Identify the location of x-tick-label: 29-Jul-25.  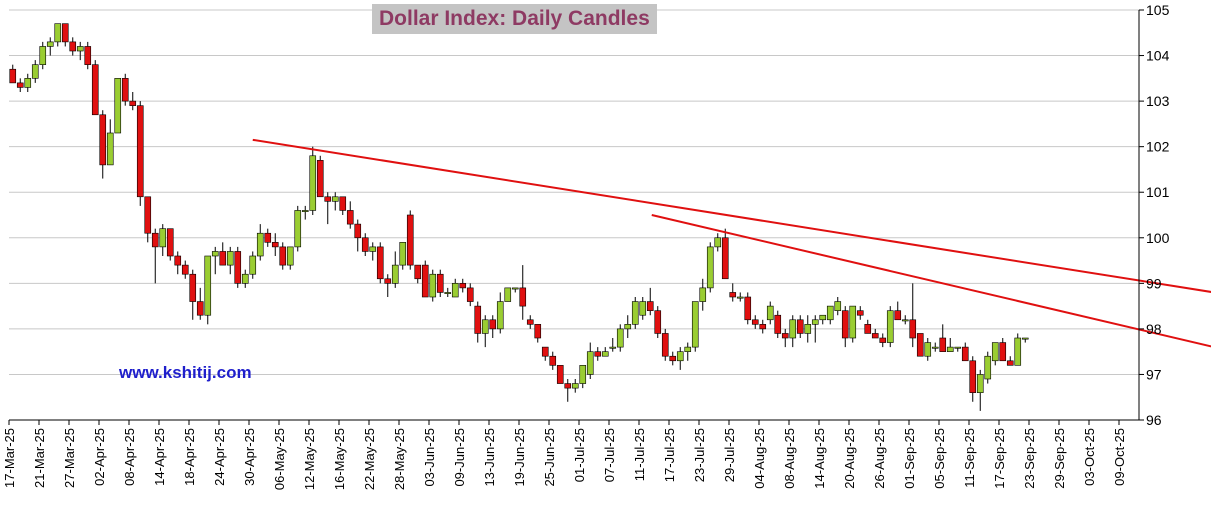
(729, 455).